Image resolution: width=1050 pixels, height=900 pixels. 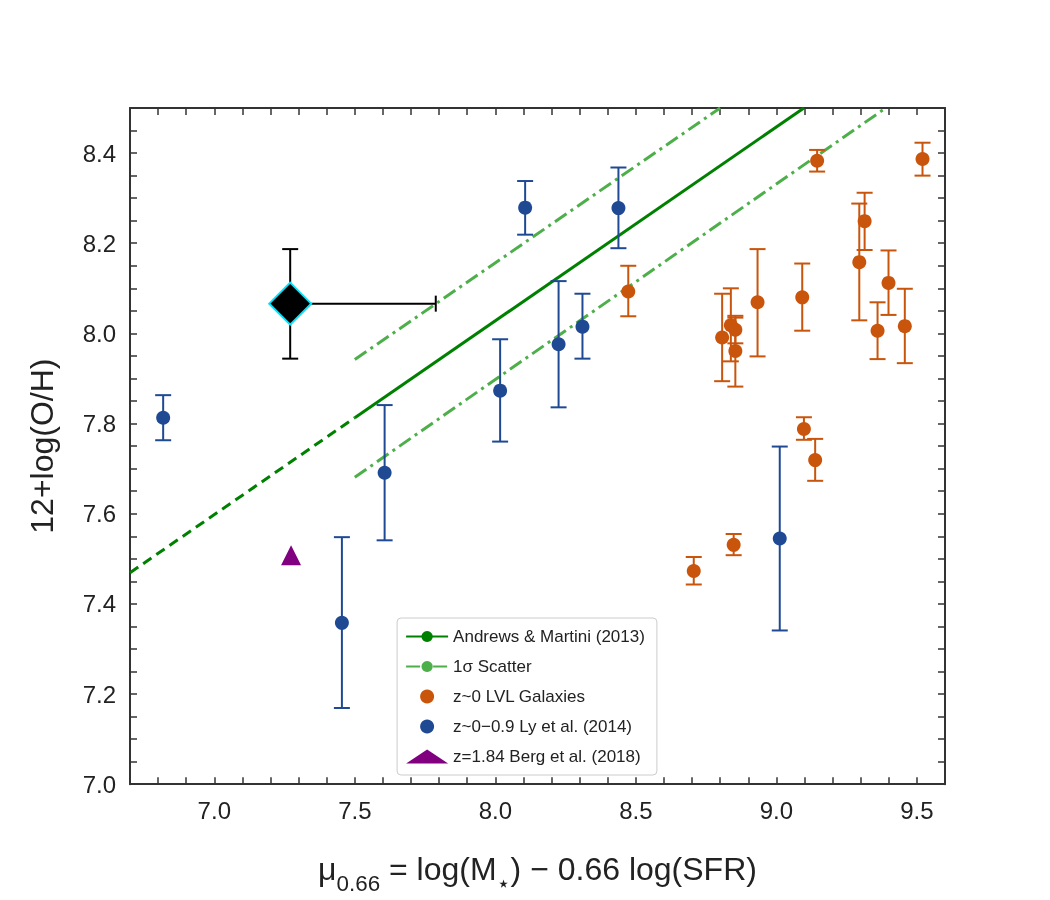 What do you see at coordinates (495, 810) in the screenshot?
I see `x-tick-label: 8.0` at bounding box center [495, 810].